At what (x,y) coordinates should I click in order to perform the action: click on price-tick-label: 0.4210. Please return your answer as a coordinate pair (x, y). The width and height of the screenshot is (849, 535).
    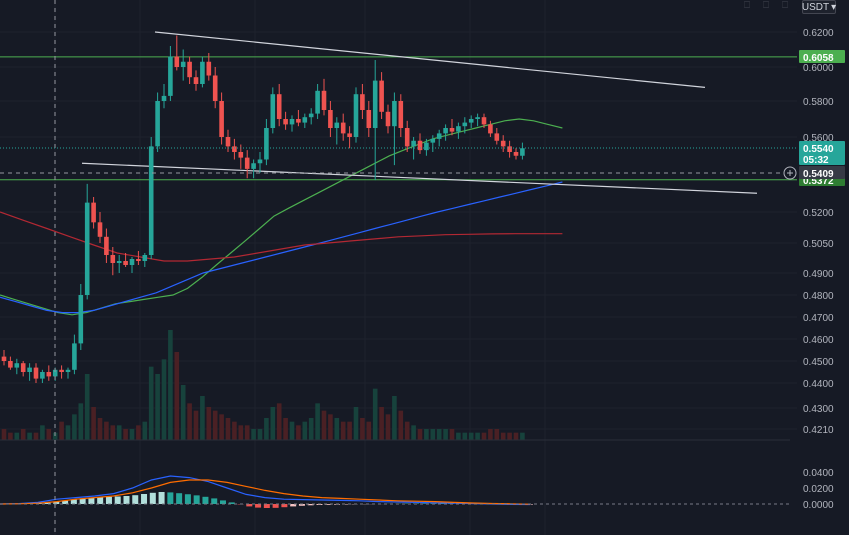
    Looking at the image, I should click on (818, 430).